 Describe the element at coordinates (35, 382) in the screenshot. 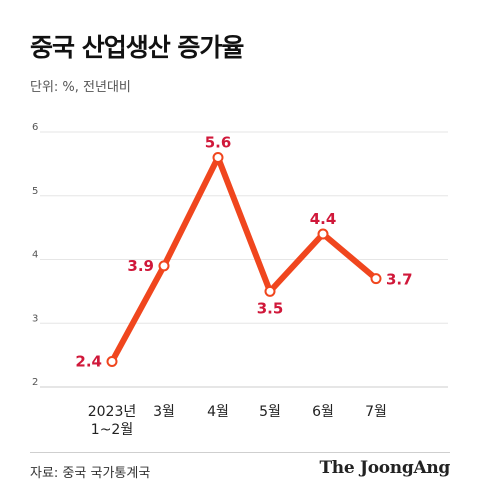

I see `y-tick-label: 2` at that location.